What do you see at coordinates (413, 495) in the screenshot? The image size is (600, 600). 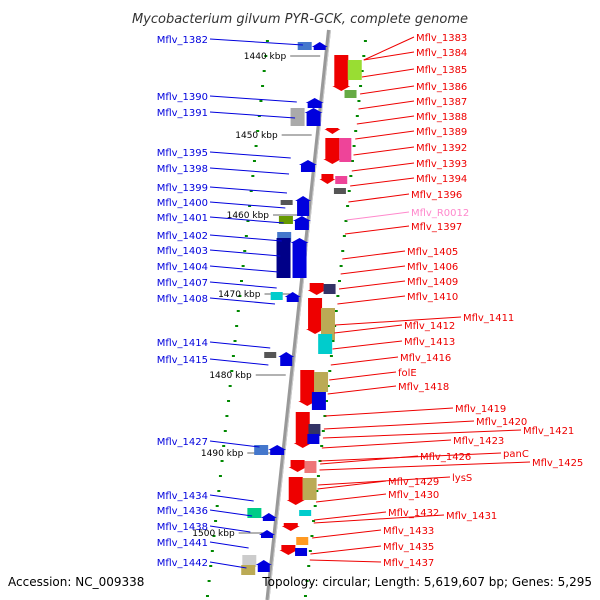 I see `gene-label-right: Mflv_1430` at bounding box center [413, 495].